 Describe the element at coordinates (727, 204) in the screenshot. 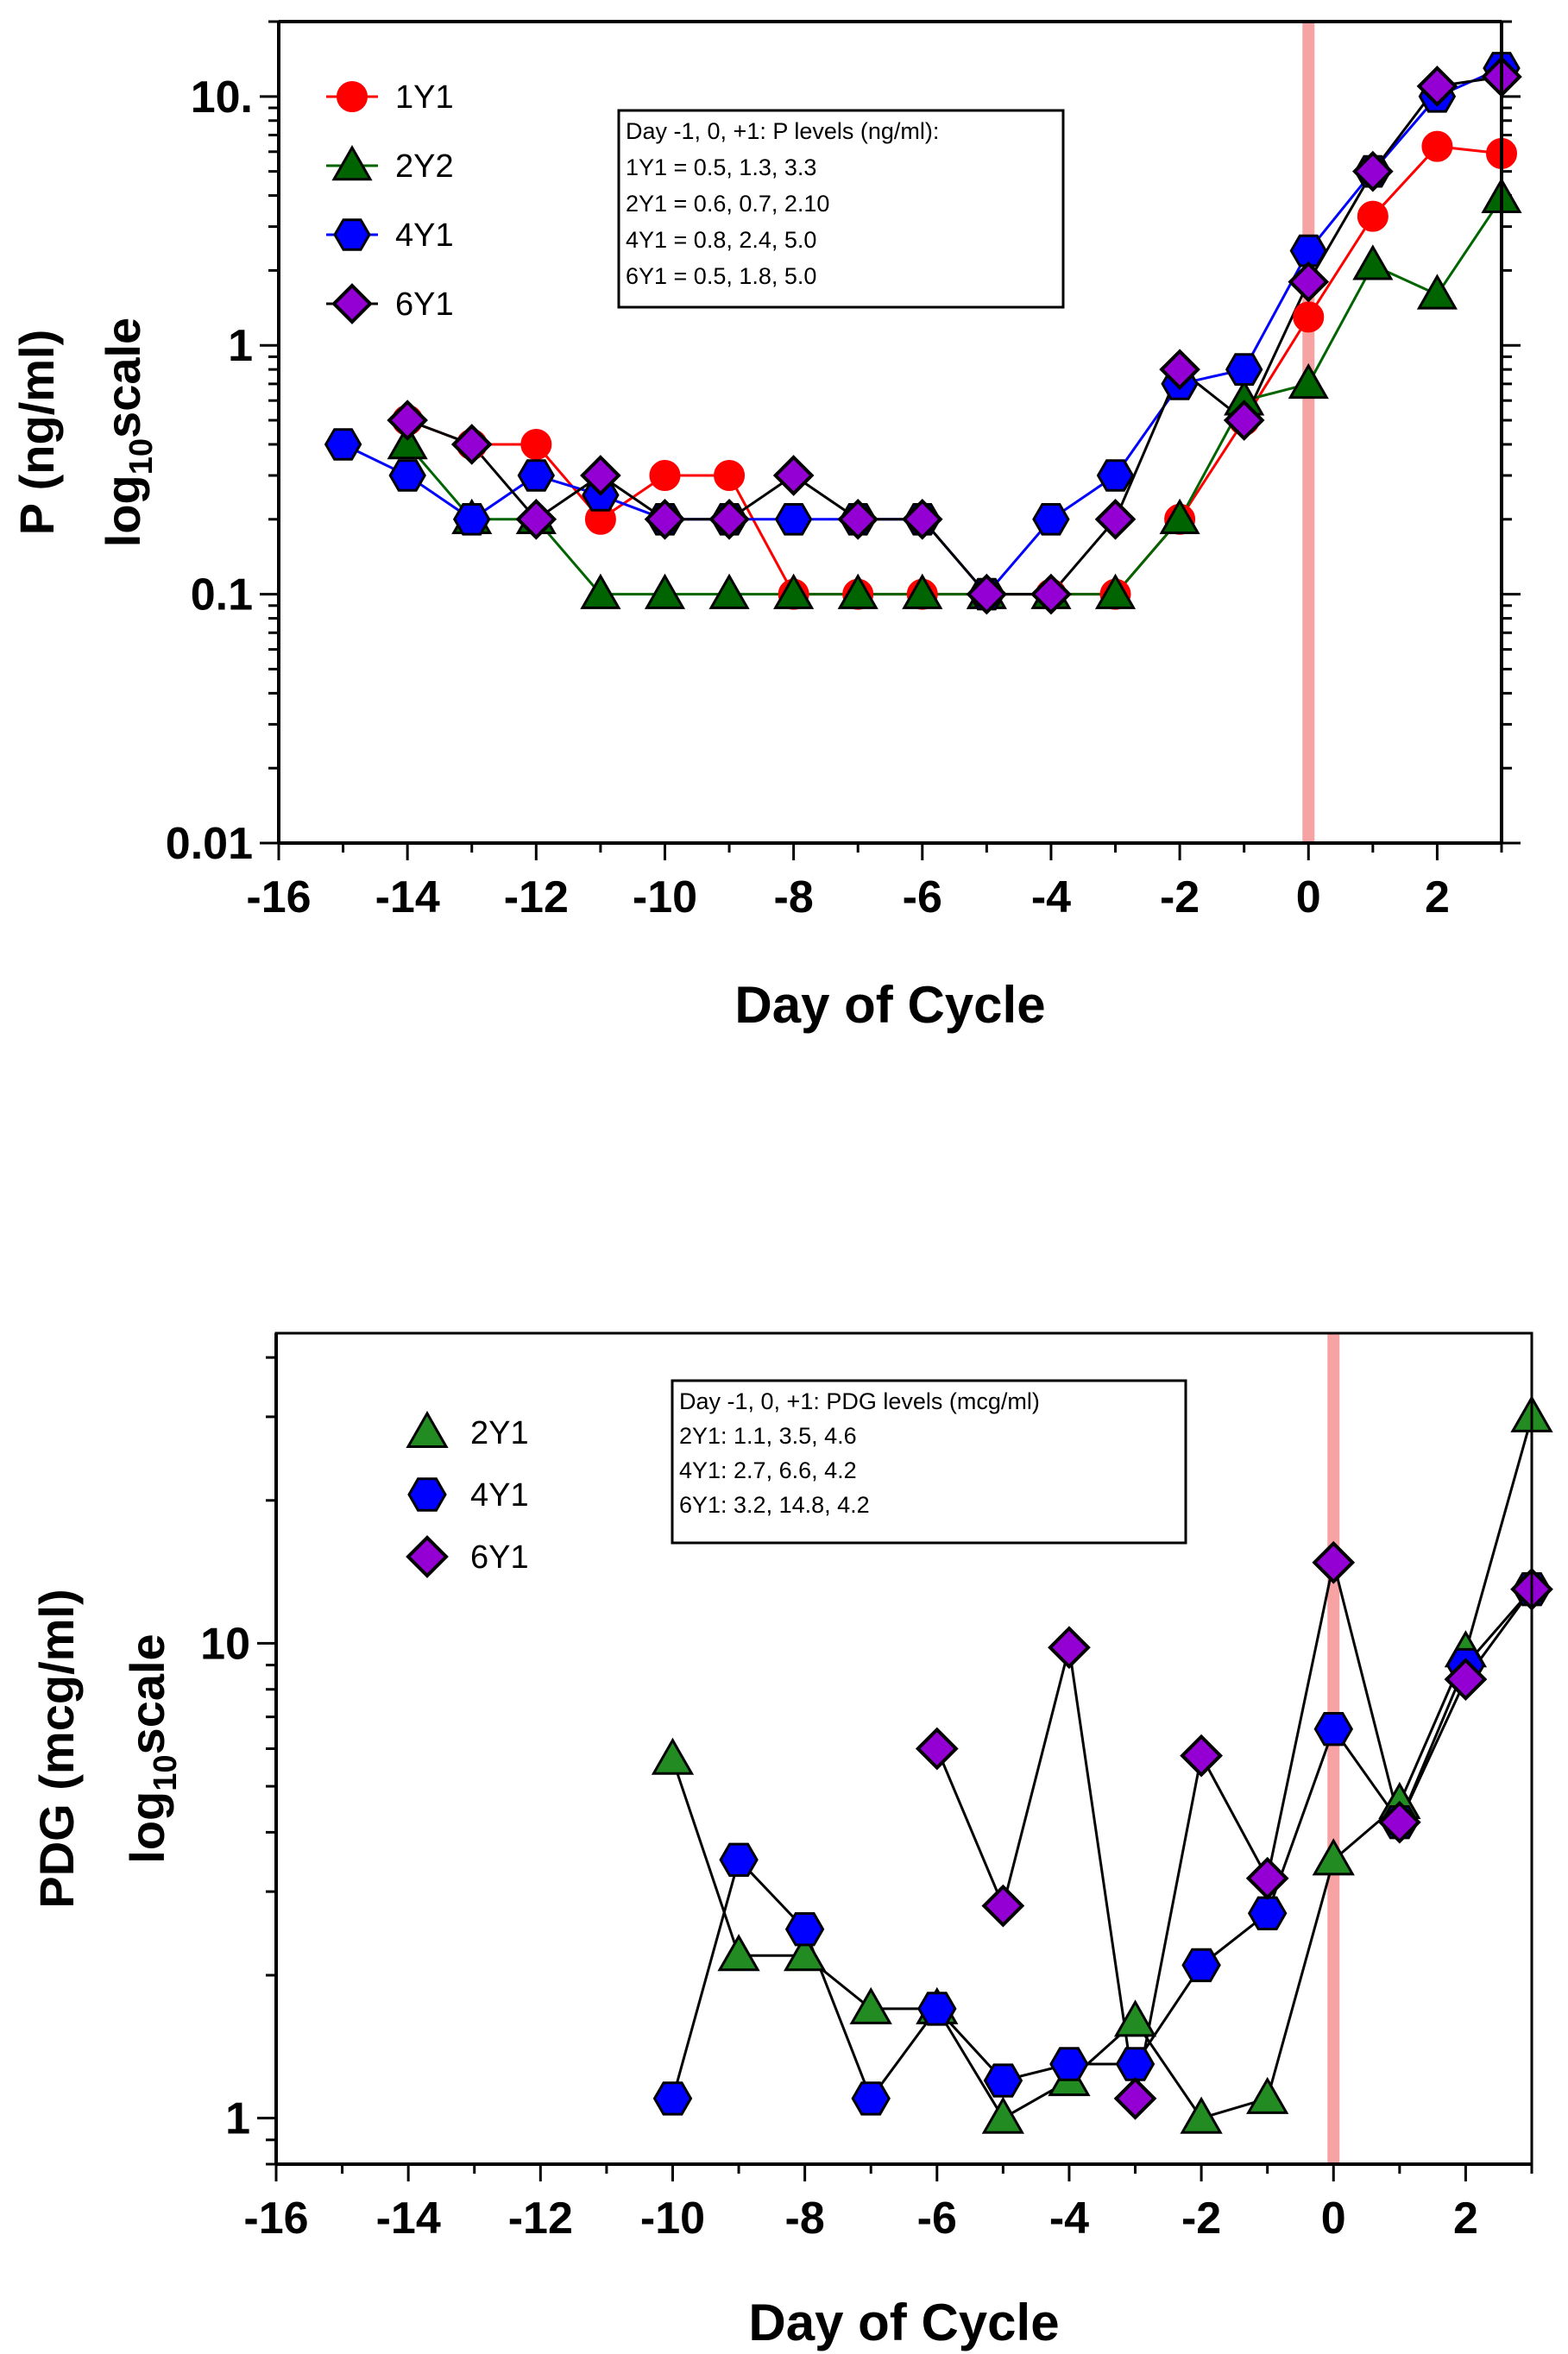

I see `annotation-line: 2Y1 = 0.6, 0.7, 2.10` at that location.